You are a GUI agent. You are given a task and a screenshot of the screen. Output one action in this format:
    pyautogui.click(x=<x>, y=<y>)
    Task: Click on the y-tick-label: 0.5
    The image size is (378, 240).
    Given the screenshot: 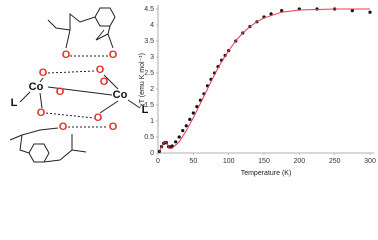 What is the action you would take?
    pyautogui.click(x=149, y=137)
    